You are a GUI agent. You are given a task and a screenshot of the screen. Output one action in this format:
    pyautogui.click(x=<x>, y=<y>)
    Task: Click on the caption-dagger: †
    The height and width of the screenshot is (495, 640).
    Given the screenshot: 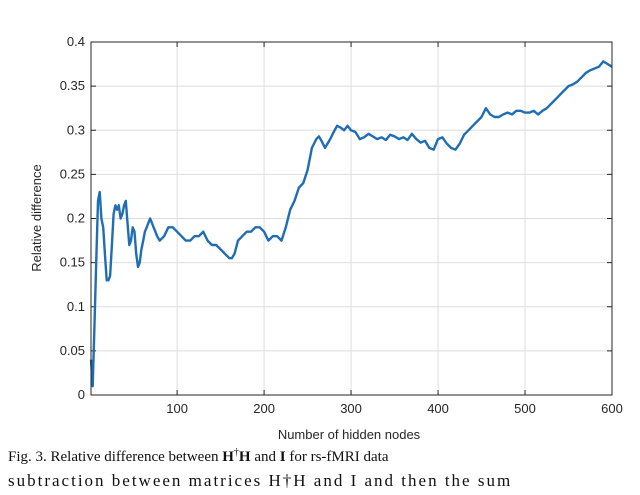 What is the action you would take?
    pyautogui.click(x=236, y=452)
    